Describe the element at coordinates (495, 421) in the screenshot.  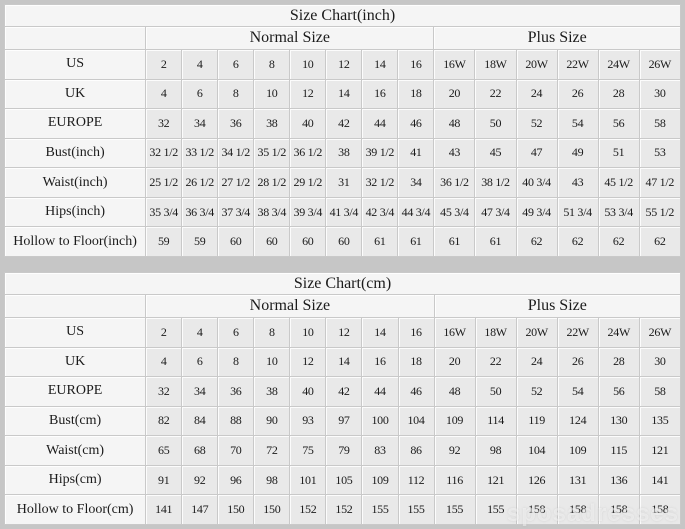
I see `size-value: 114` at that location.